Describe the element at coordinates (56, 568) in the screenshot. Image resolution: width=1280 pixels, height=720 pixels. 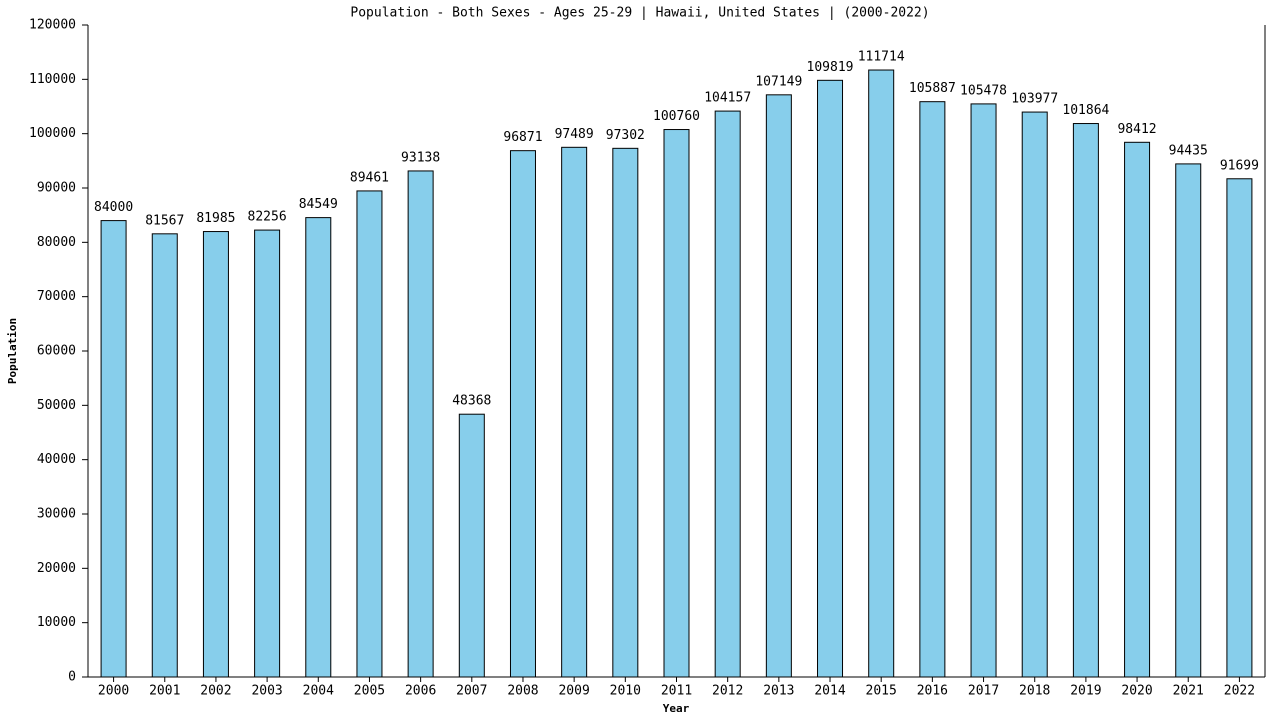
I see `y-tick-label: 20000` at that location.